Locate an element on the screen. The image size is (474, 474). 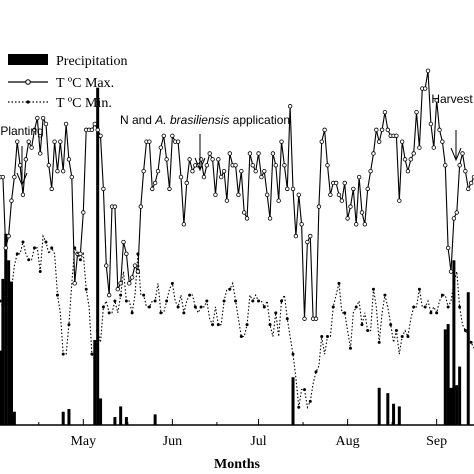
legend-label: T ºC Max. is located at coordinates (85, 83).